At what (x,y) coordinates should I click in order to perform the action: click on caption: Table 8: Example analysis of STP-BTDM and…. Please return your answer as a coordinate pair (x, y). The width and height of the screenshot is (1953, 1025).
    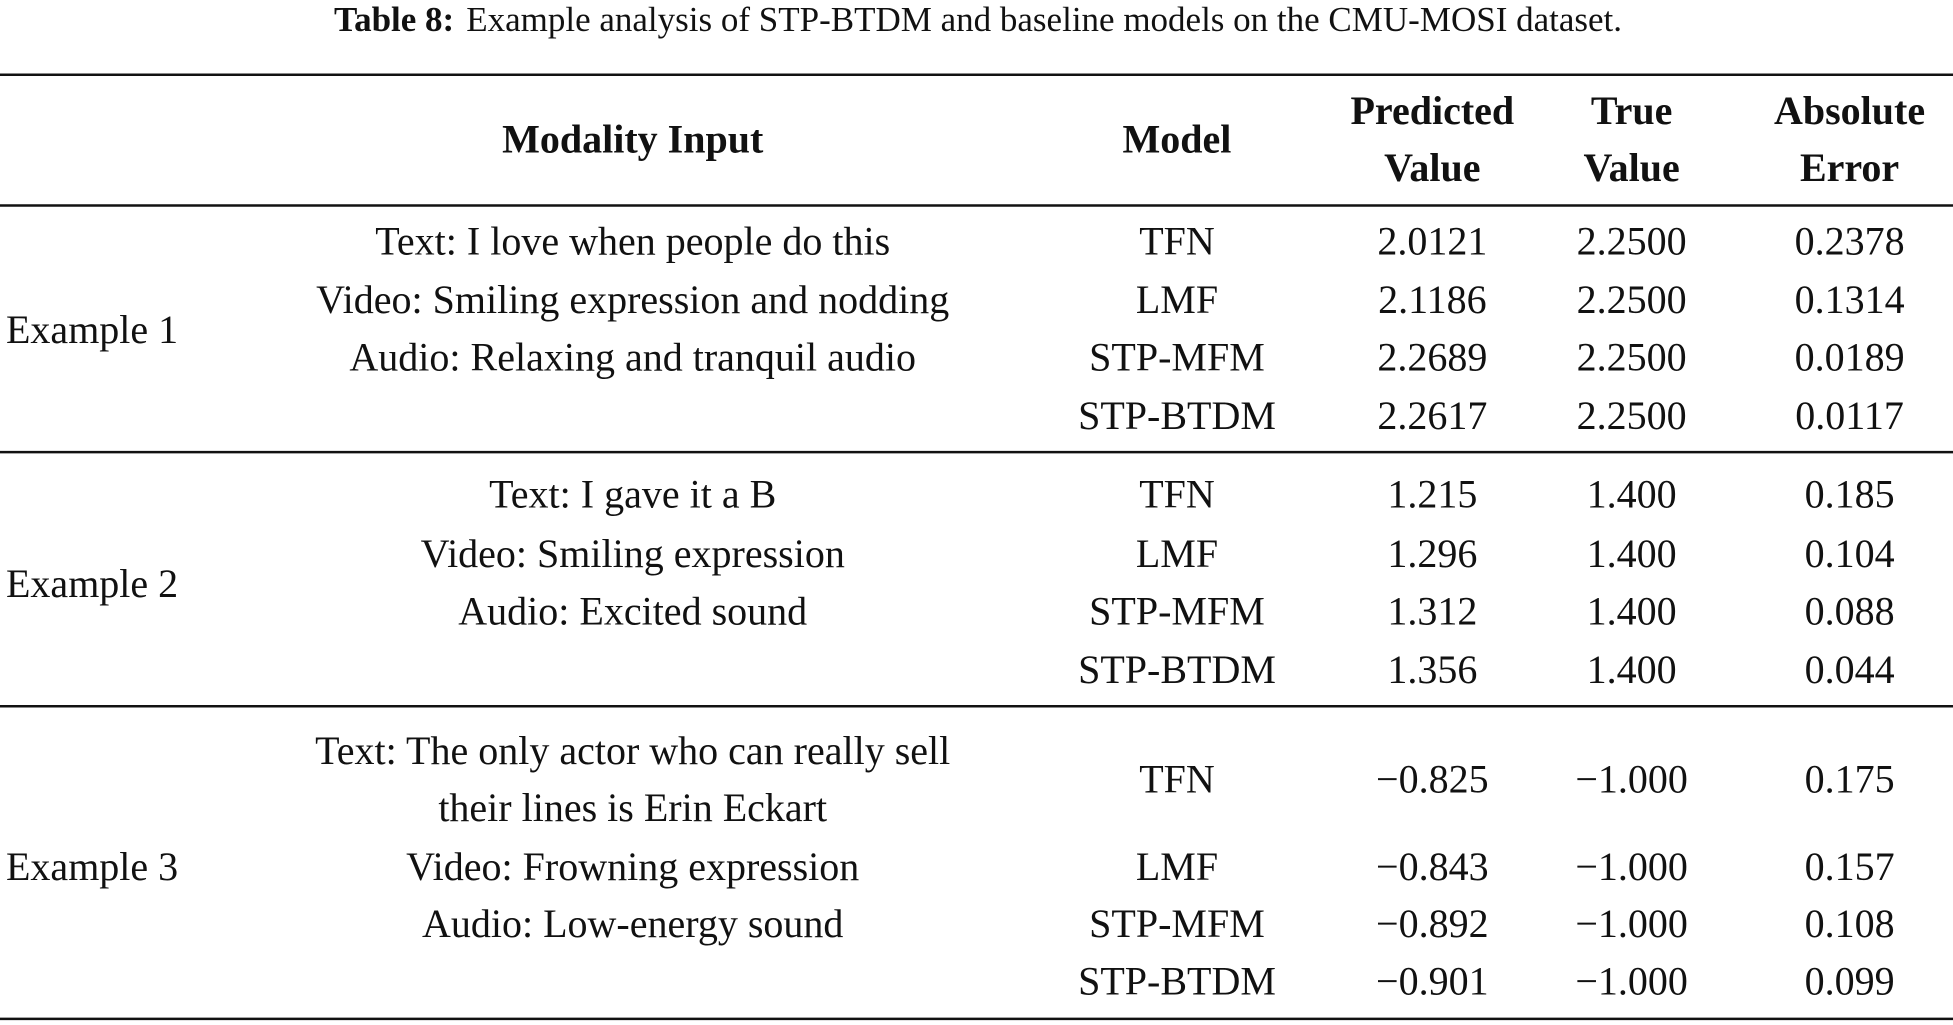
    Looking at the image, I should click on (978, 19).